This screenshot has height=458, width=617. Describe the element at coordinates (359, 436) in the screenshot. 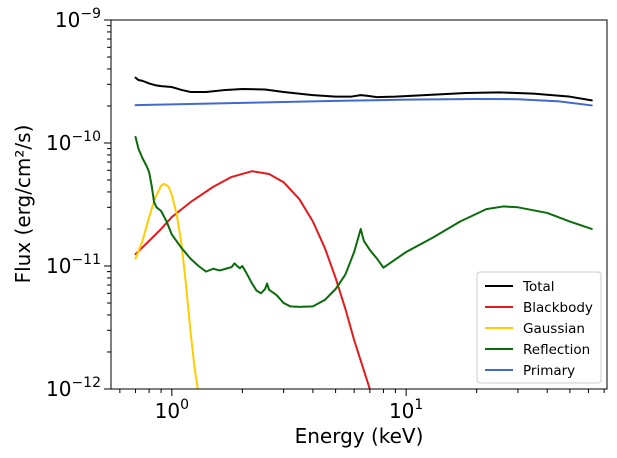

I see `x-axis-label: Energy (keV)` at that location.